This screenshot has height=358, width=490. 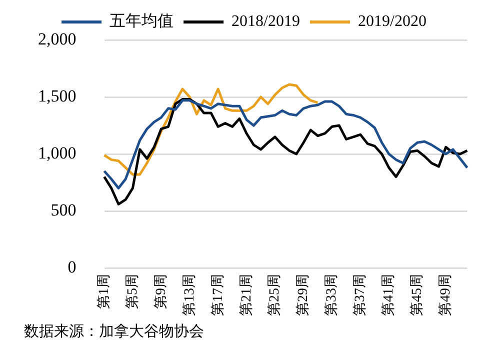 What do you see at coordinates (266, 21) in the screenshot?
I see `legend-label: 2018/2019` at bounding box center [266, 21].